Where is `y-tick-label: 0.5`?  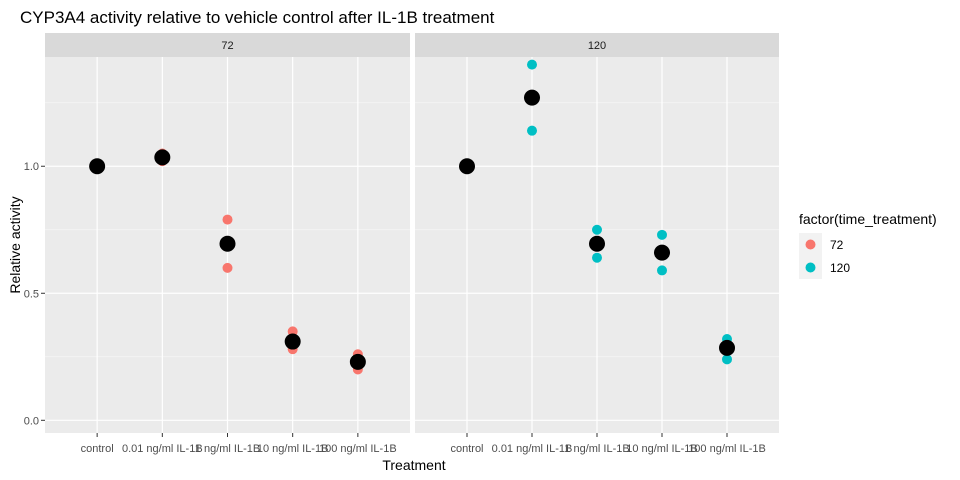
y-tick-label: 0.5 is located at coordinates (31, 294).